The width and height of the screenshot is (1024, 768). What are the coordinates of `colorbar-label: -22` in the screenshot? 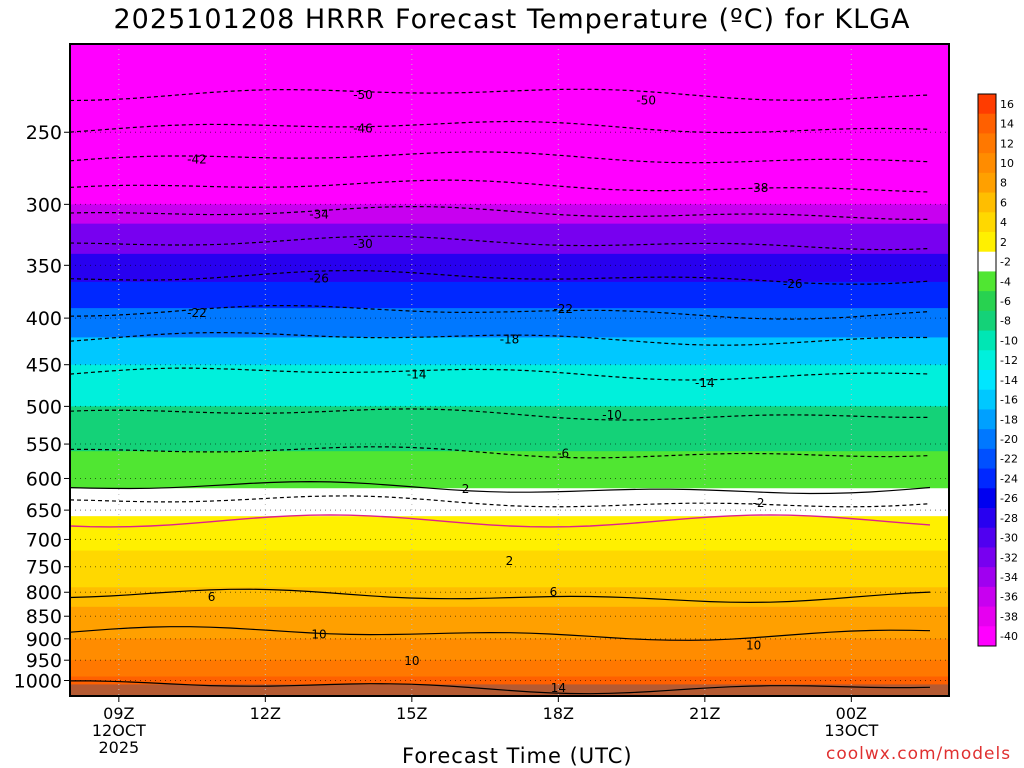 It's located at (1009, 459).